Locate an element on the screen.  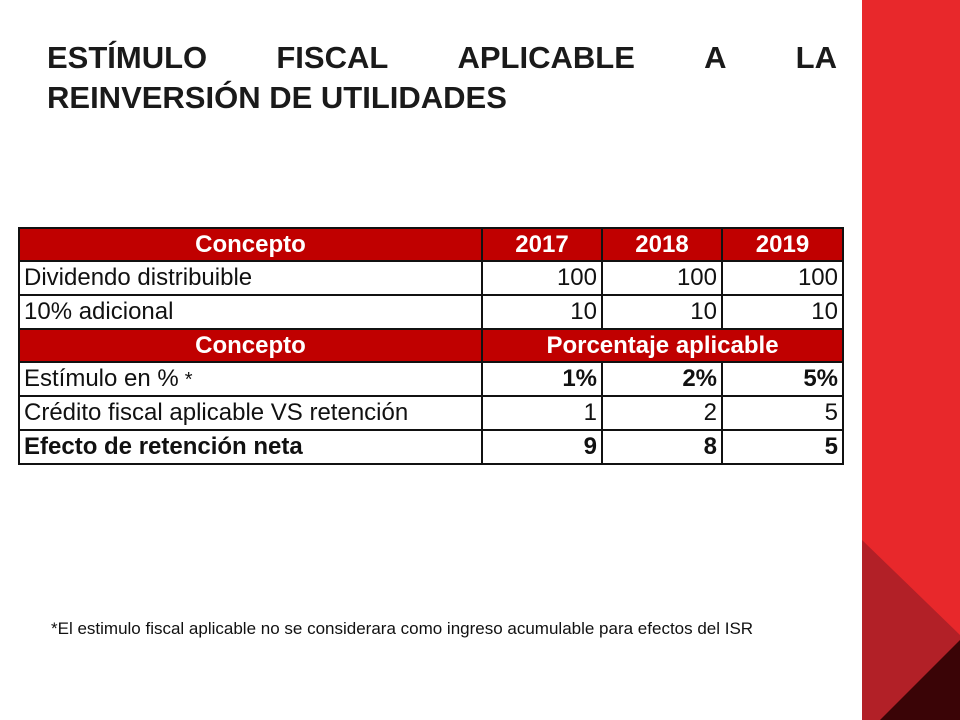
title-word: A is located at coordinates (715, 57).